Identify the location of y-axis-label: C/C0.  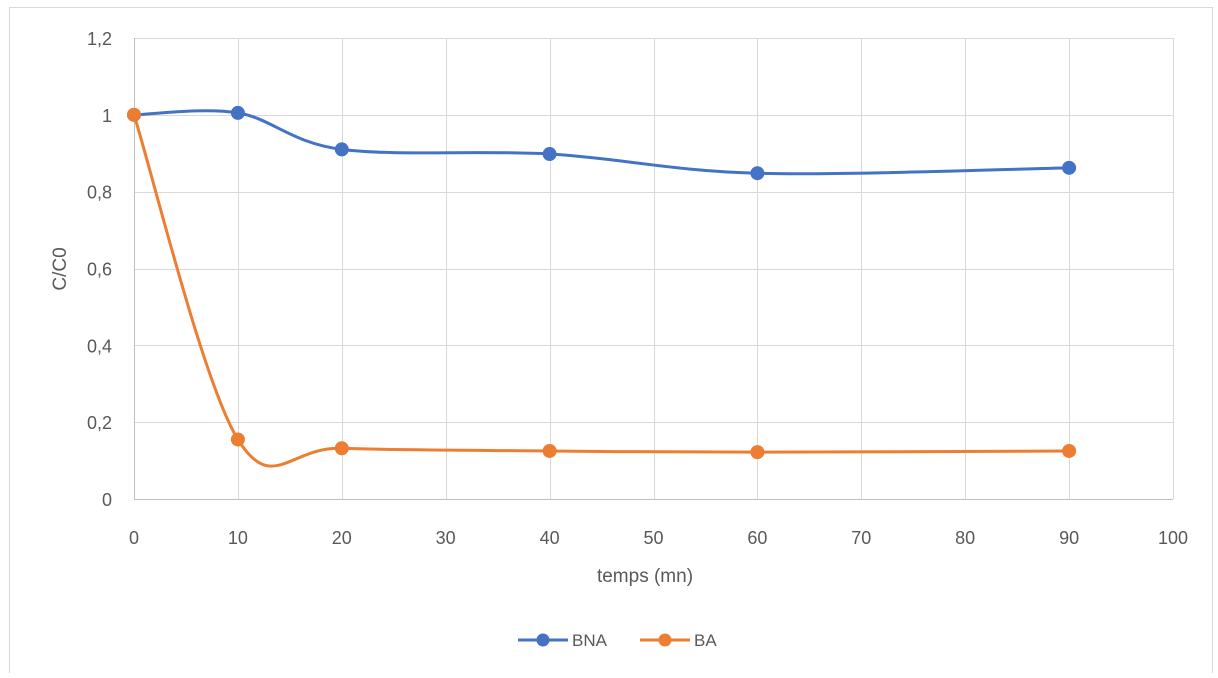
(60, 268).